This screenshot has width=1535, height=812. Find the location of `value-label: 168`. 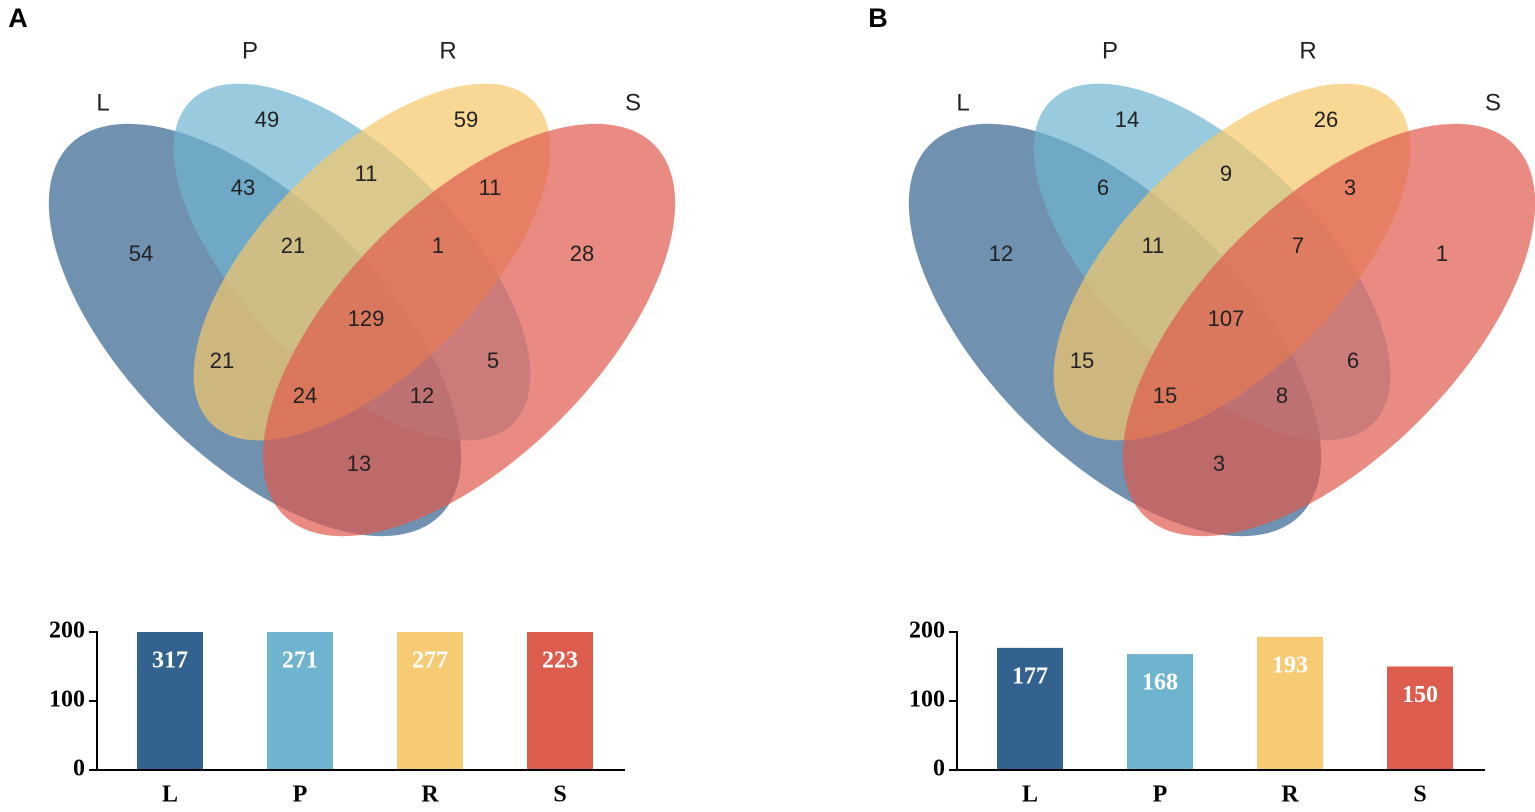

value-label: 168 is located at coordinates (1160, 683).